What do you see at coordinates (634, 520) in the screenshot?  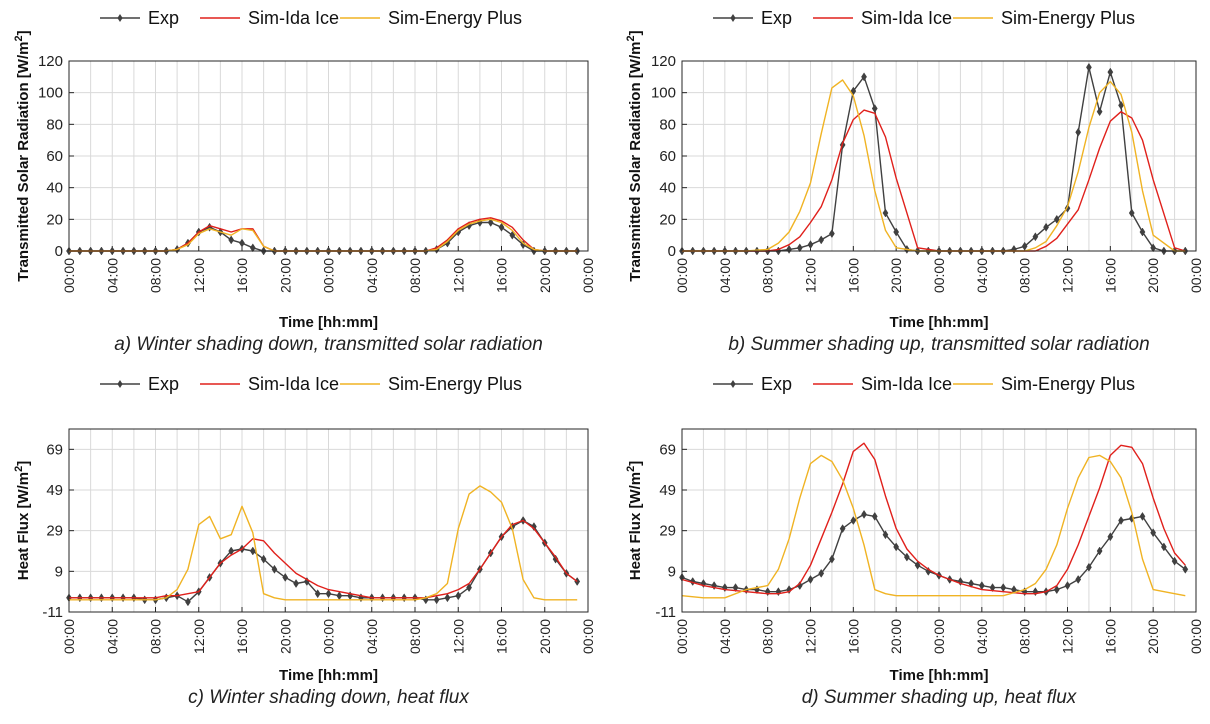 I see `y-axis-label: Heat Flux [W/m2]` at bounding box center [634, 520].